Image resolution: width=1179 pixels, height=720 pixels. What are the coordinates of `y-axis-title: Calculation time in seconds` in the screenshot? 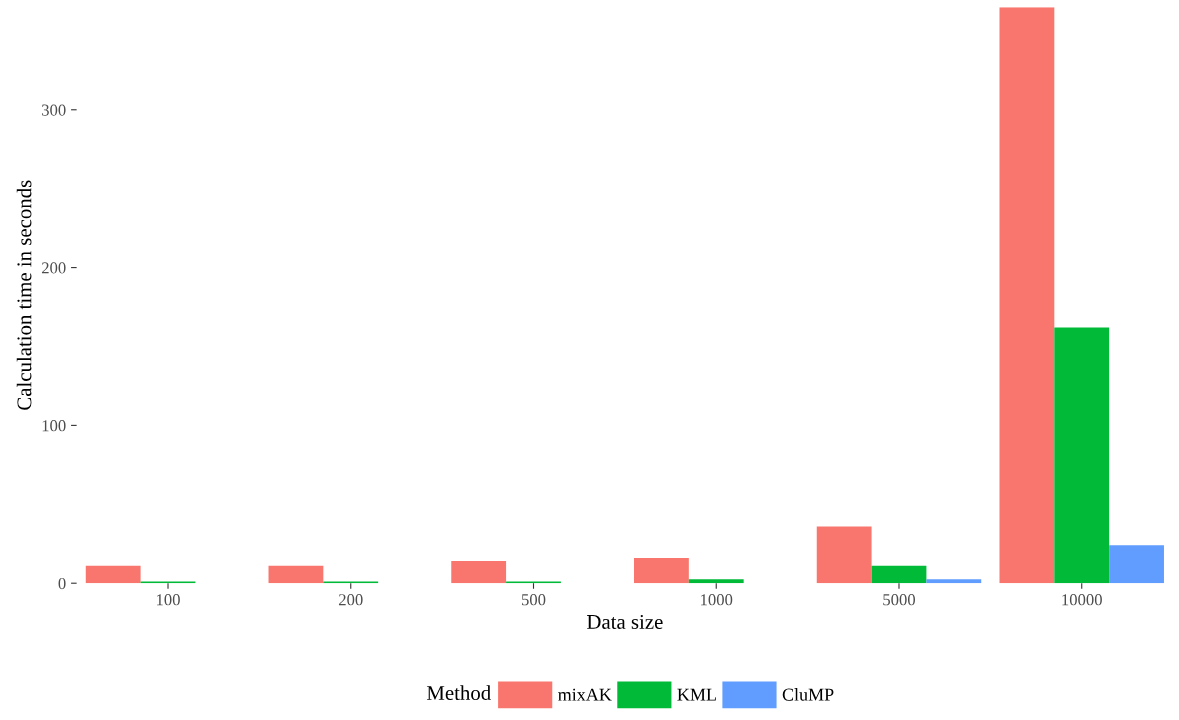 It's located at (24, 295).